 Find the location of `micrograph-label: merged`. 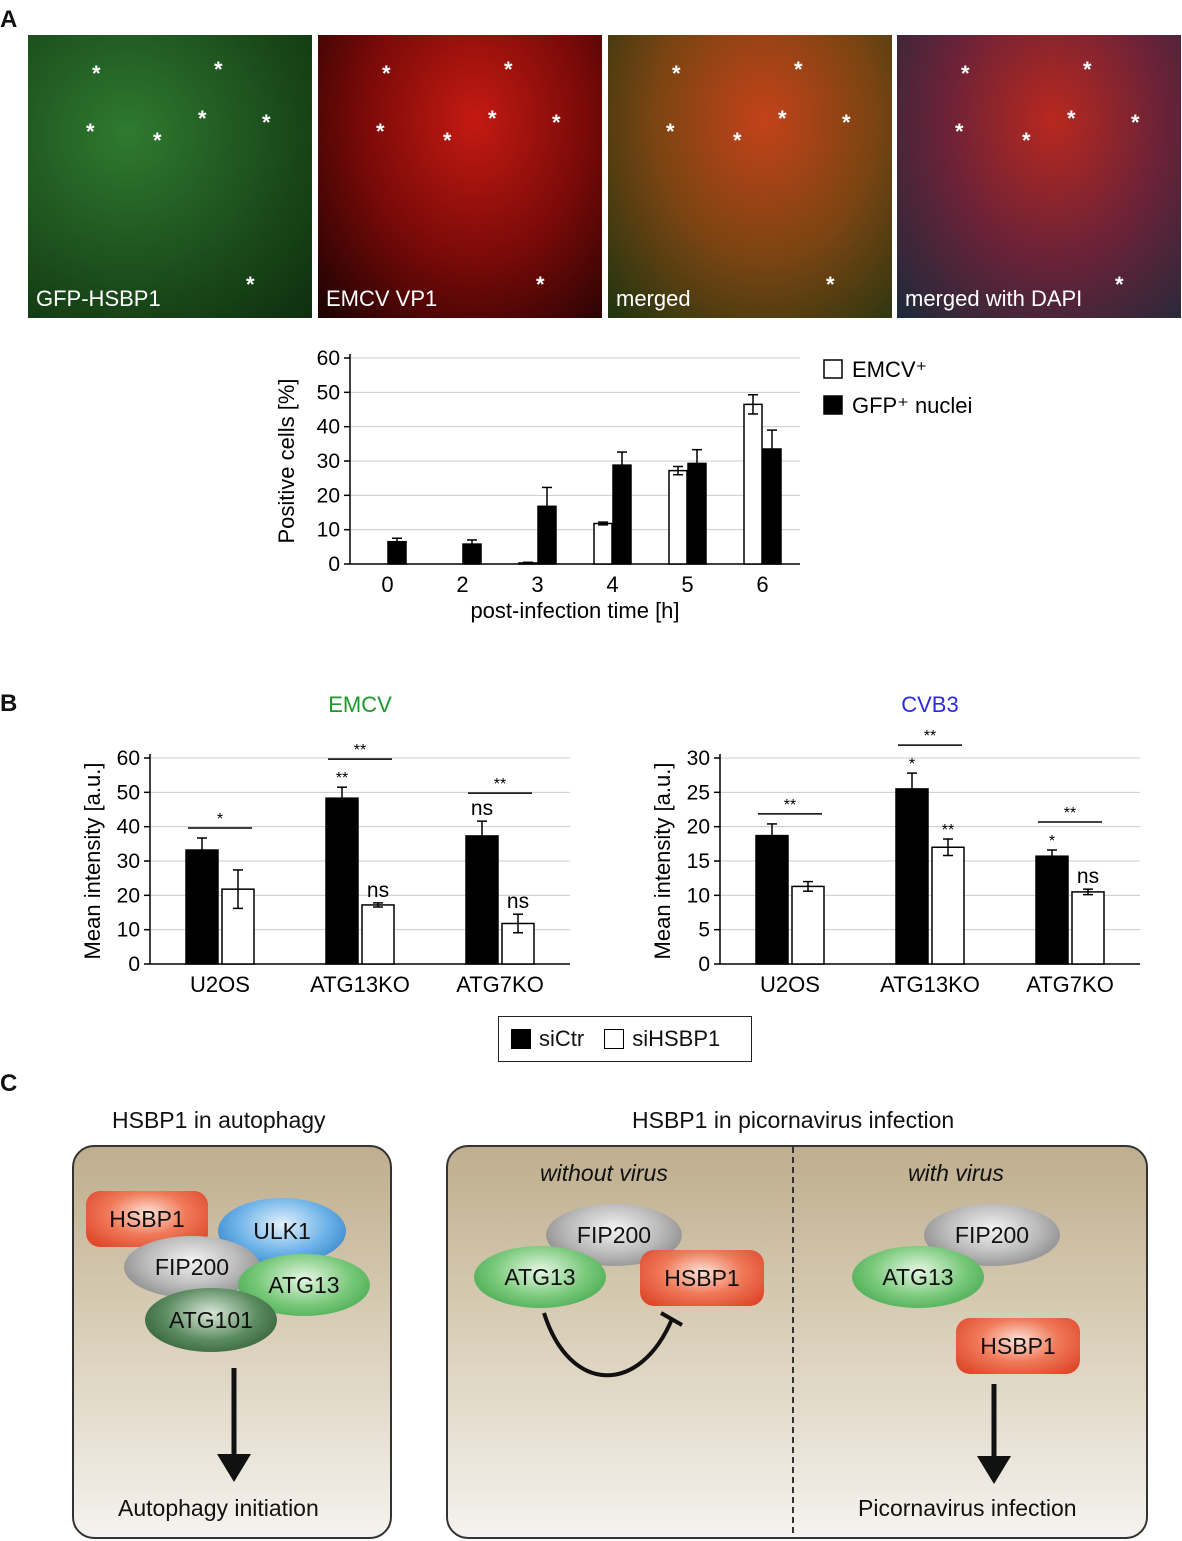

micrograph-label: merged is located at coordinates (653, 298).